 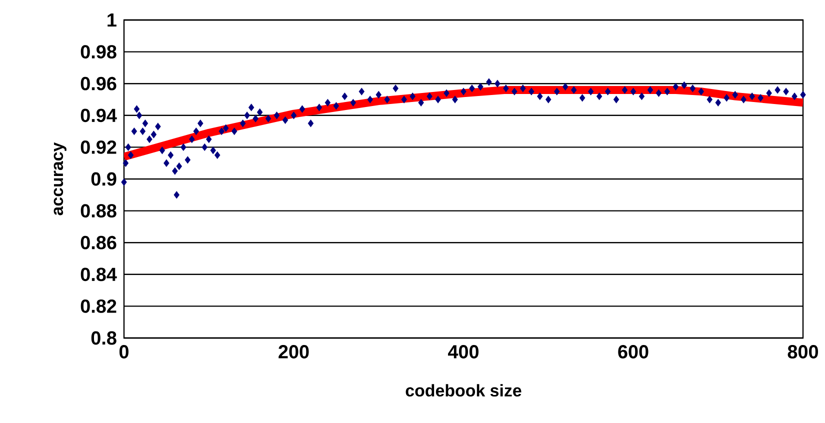 I want to click on y-tick-label: 0.82, so click(x=98, y=306).